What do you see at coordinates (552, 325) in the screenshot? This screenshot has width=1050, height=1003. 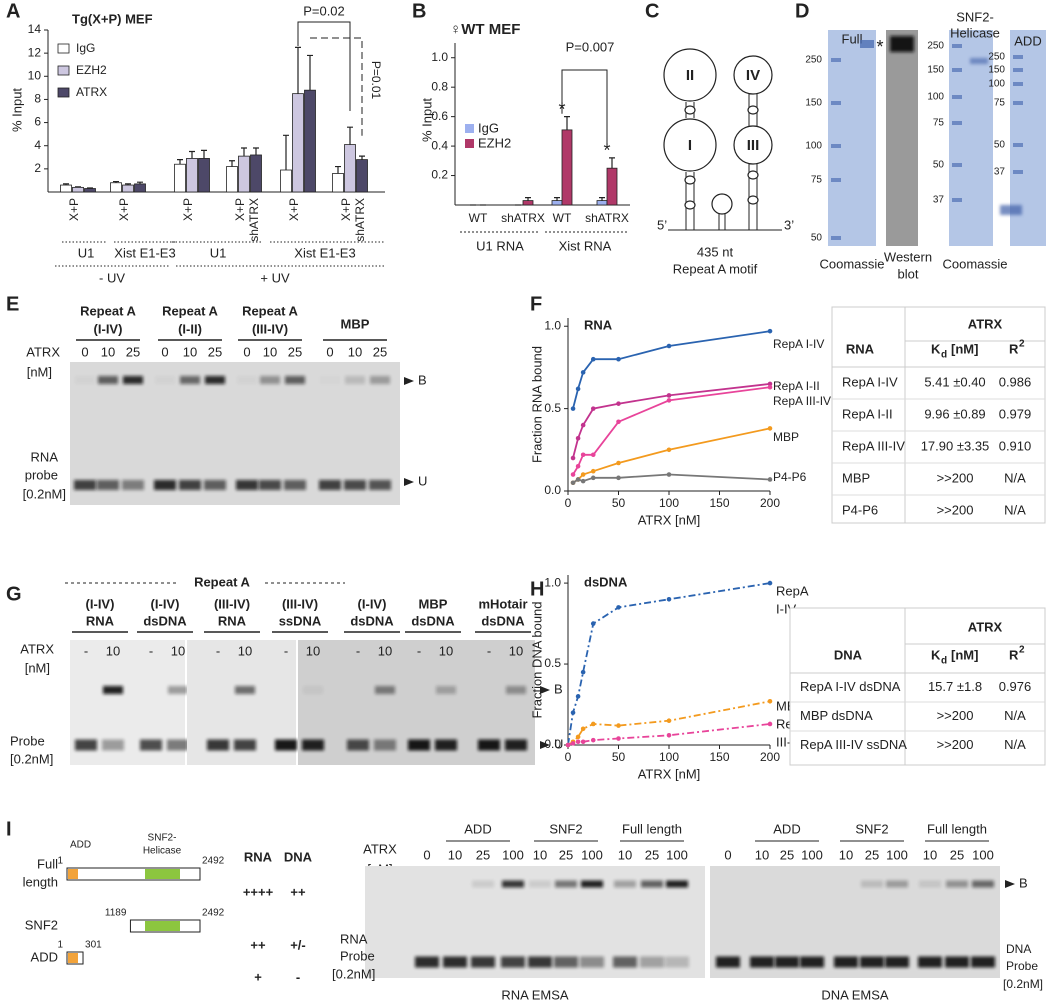 I see `y-tick-label: 1.0` at bounding box center [552, 325].